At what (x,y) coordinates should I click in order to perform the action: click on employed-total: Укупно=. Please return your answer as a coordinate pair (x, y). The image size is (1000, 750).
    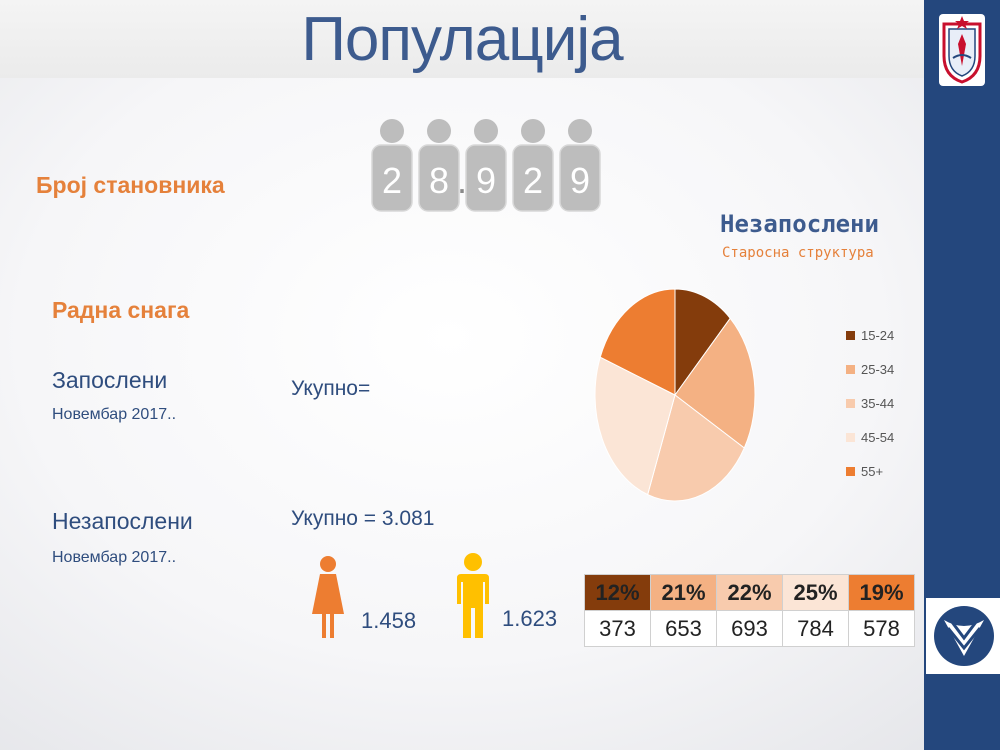
    Looking at the image, I should click on (331, 388).